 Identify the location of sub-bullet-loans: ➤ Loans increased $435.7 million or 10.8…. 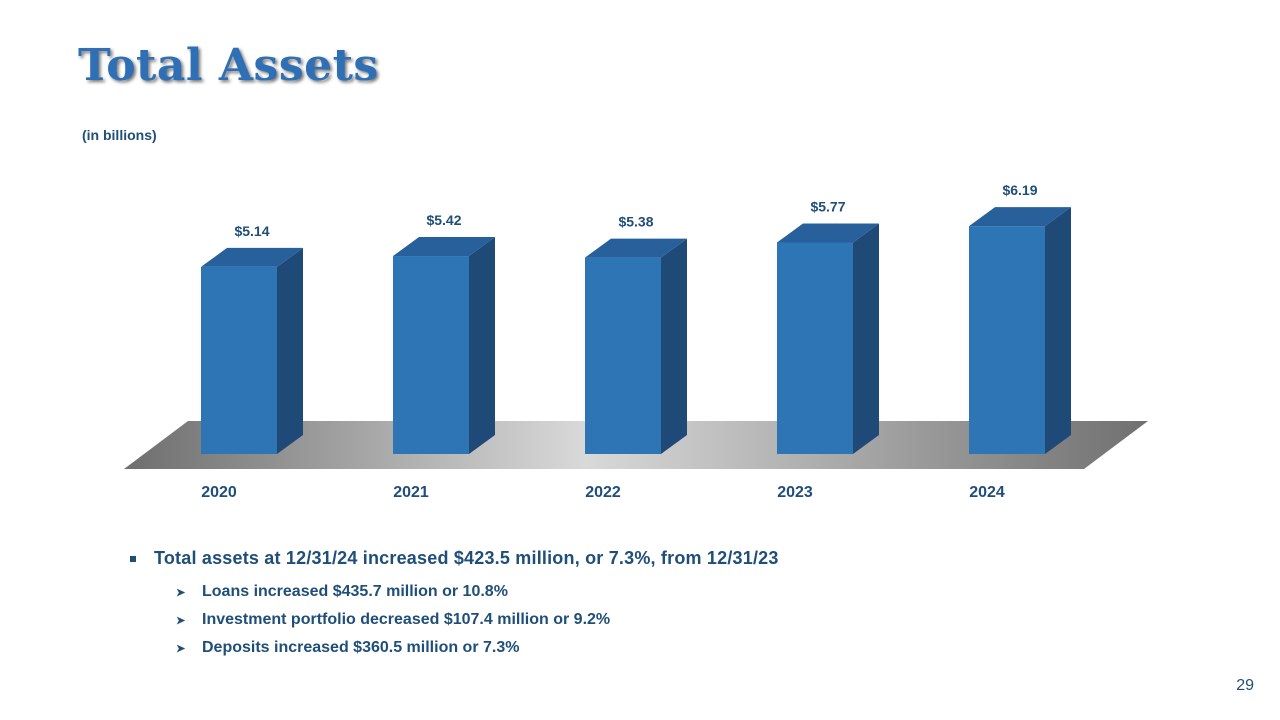
(477, 592).